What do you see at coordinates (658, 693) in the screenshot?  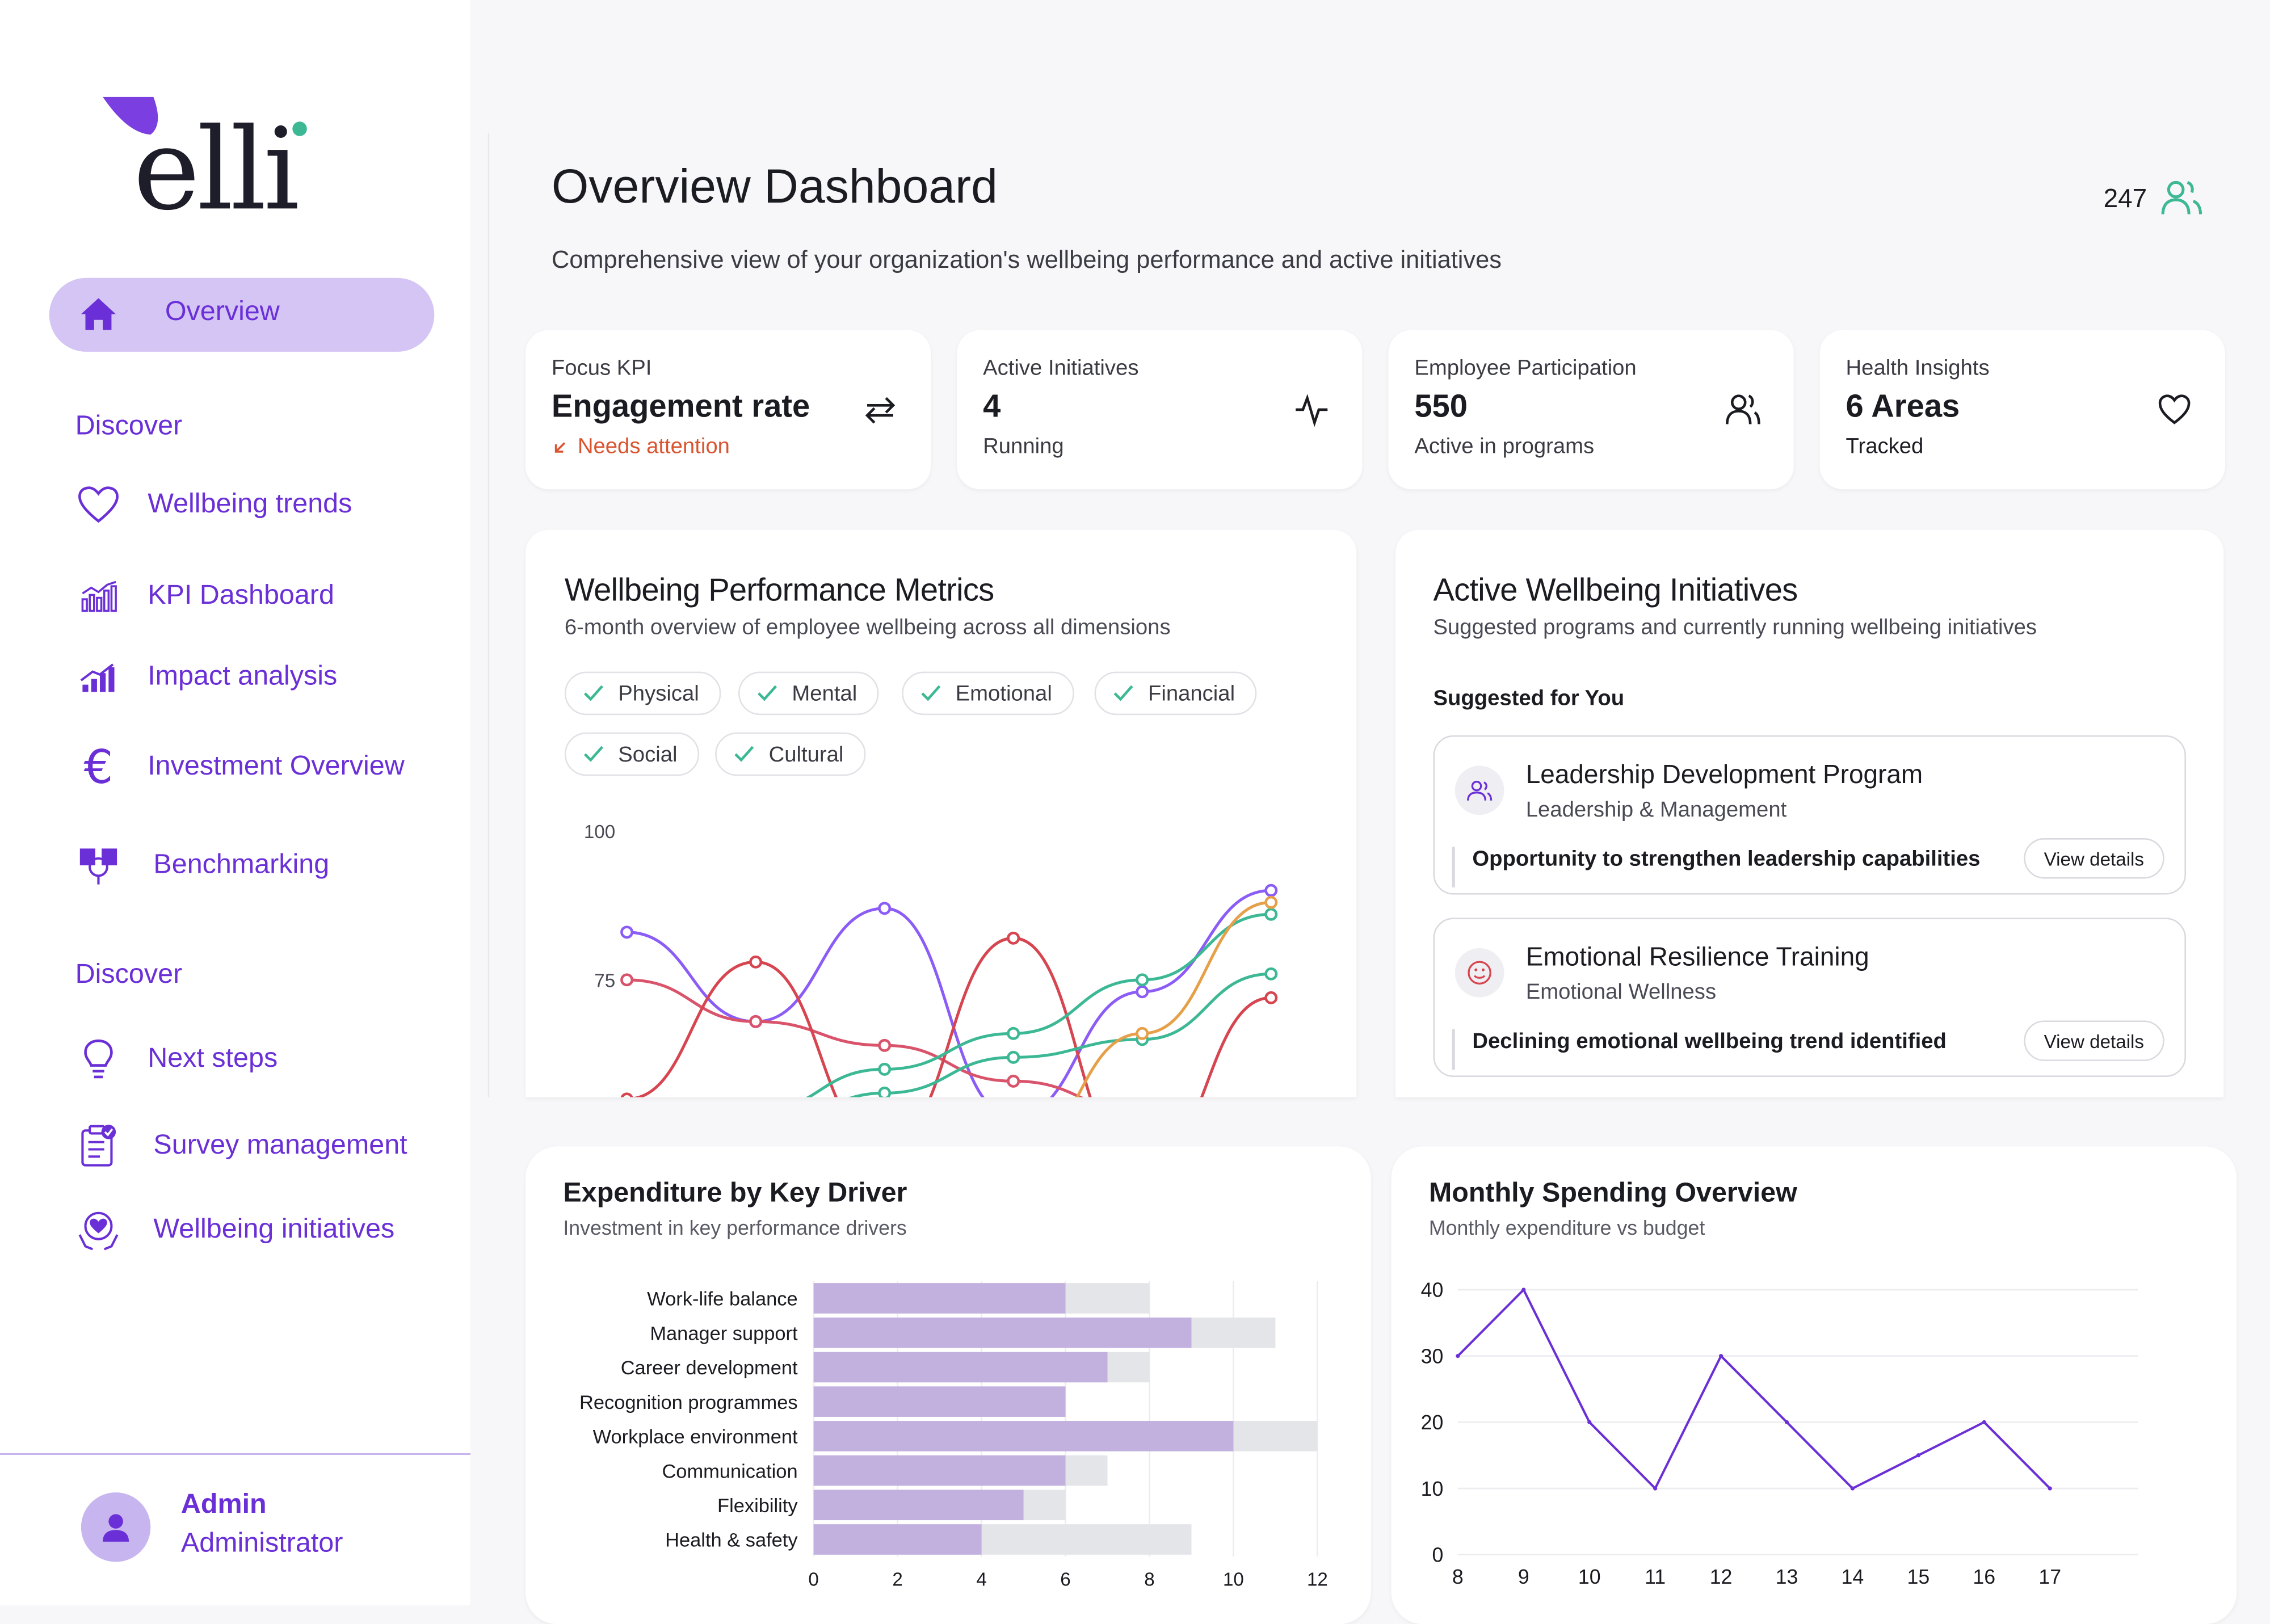 I see `filter-label: Physical` at bounding box center [658, 693].